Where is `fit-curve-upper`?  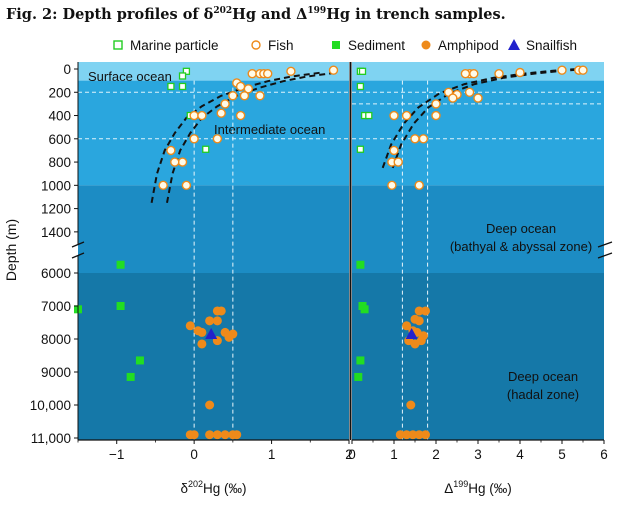 fit-curve-upper is located at coordinates (252, 137).